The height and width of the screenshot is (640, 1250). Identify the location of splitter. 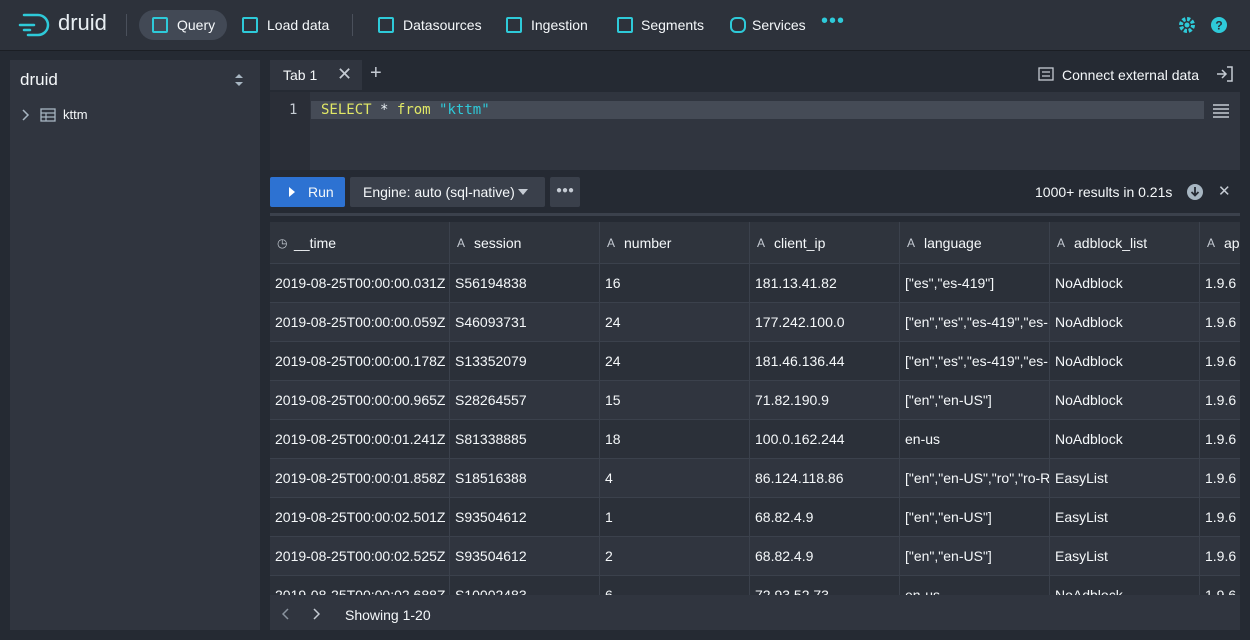
(755, 214).